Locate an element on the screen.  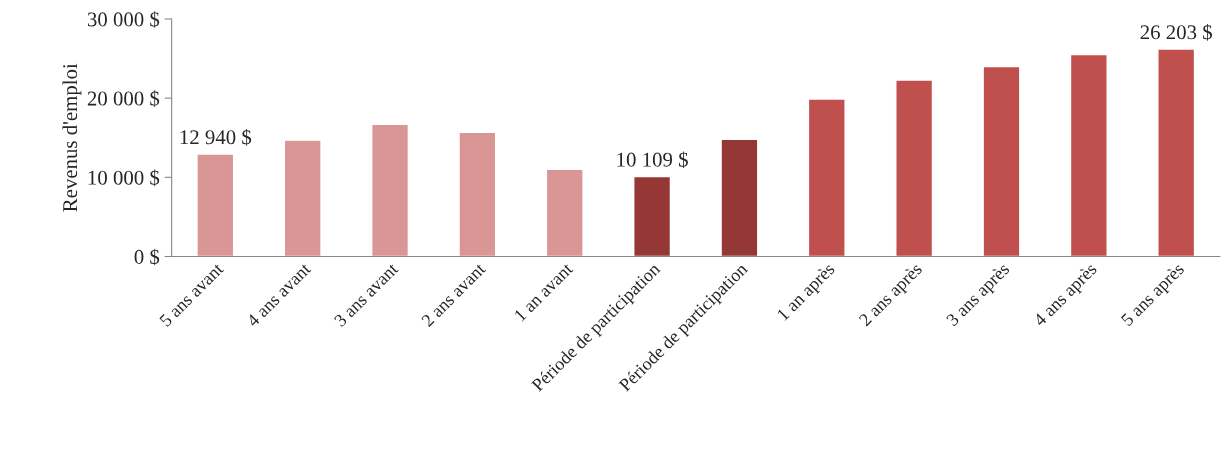
data-label: 26 203 $ is located at coordinates (1176, 32).